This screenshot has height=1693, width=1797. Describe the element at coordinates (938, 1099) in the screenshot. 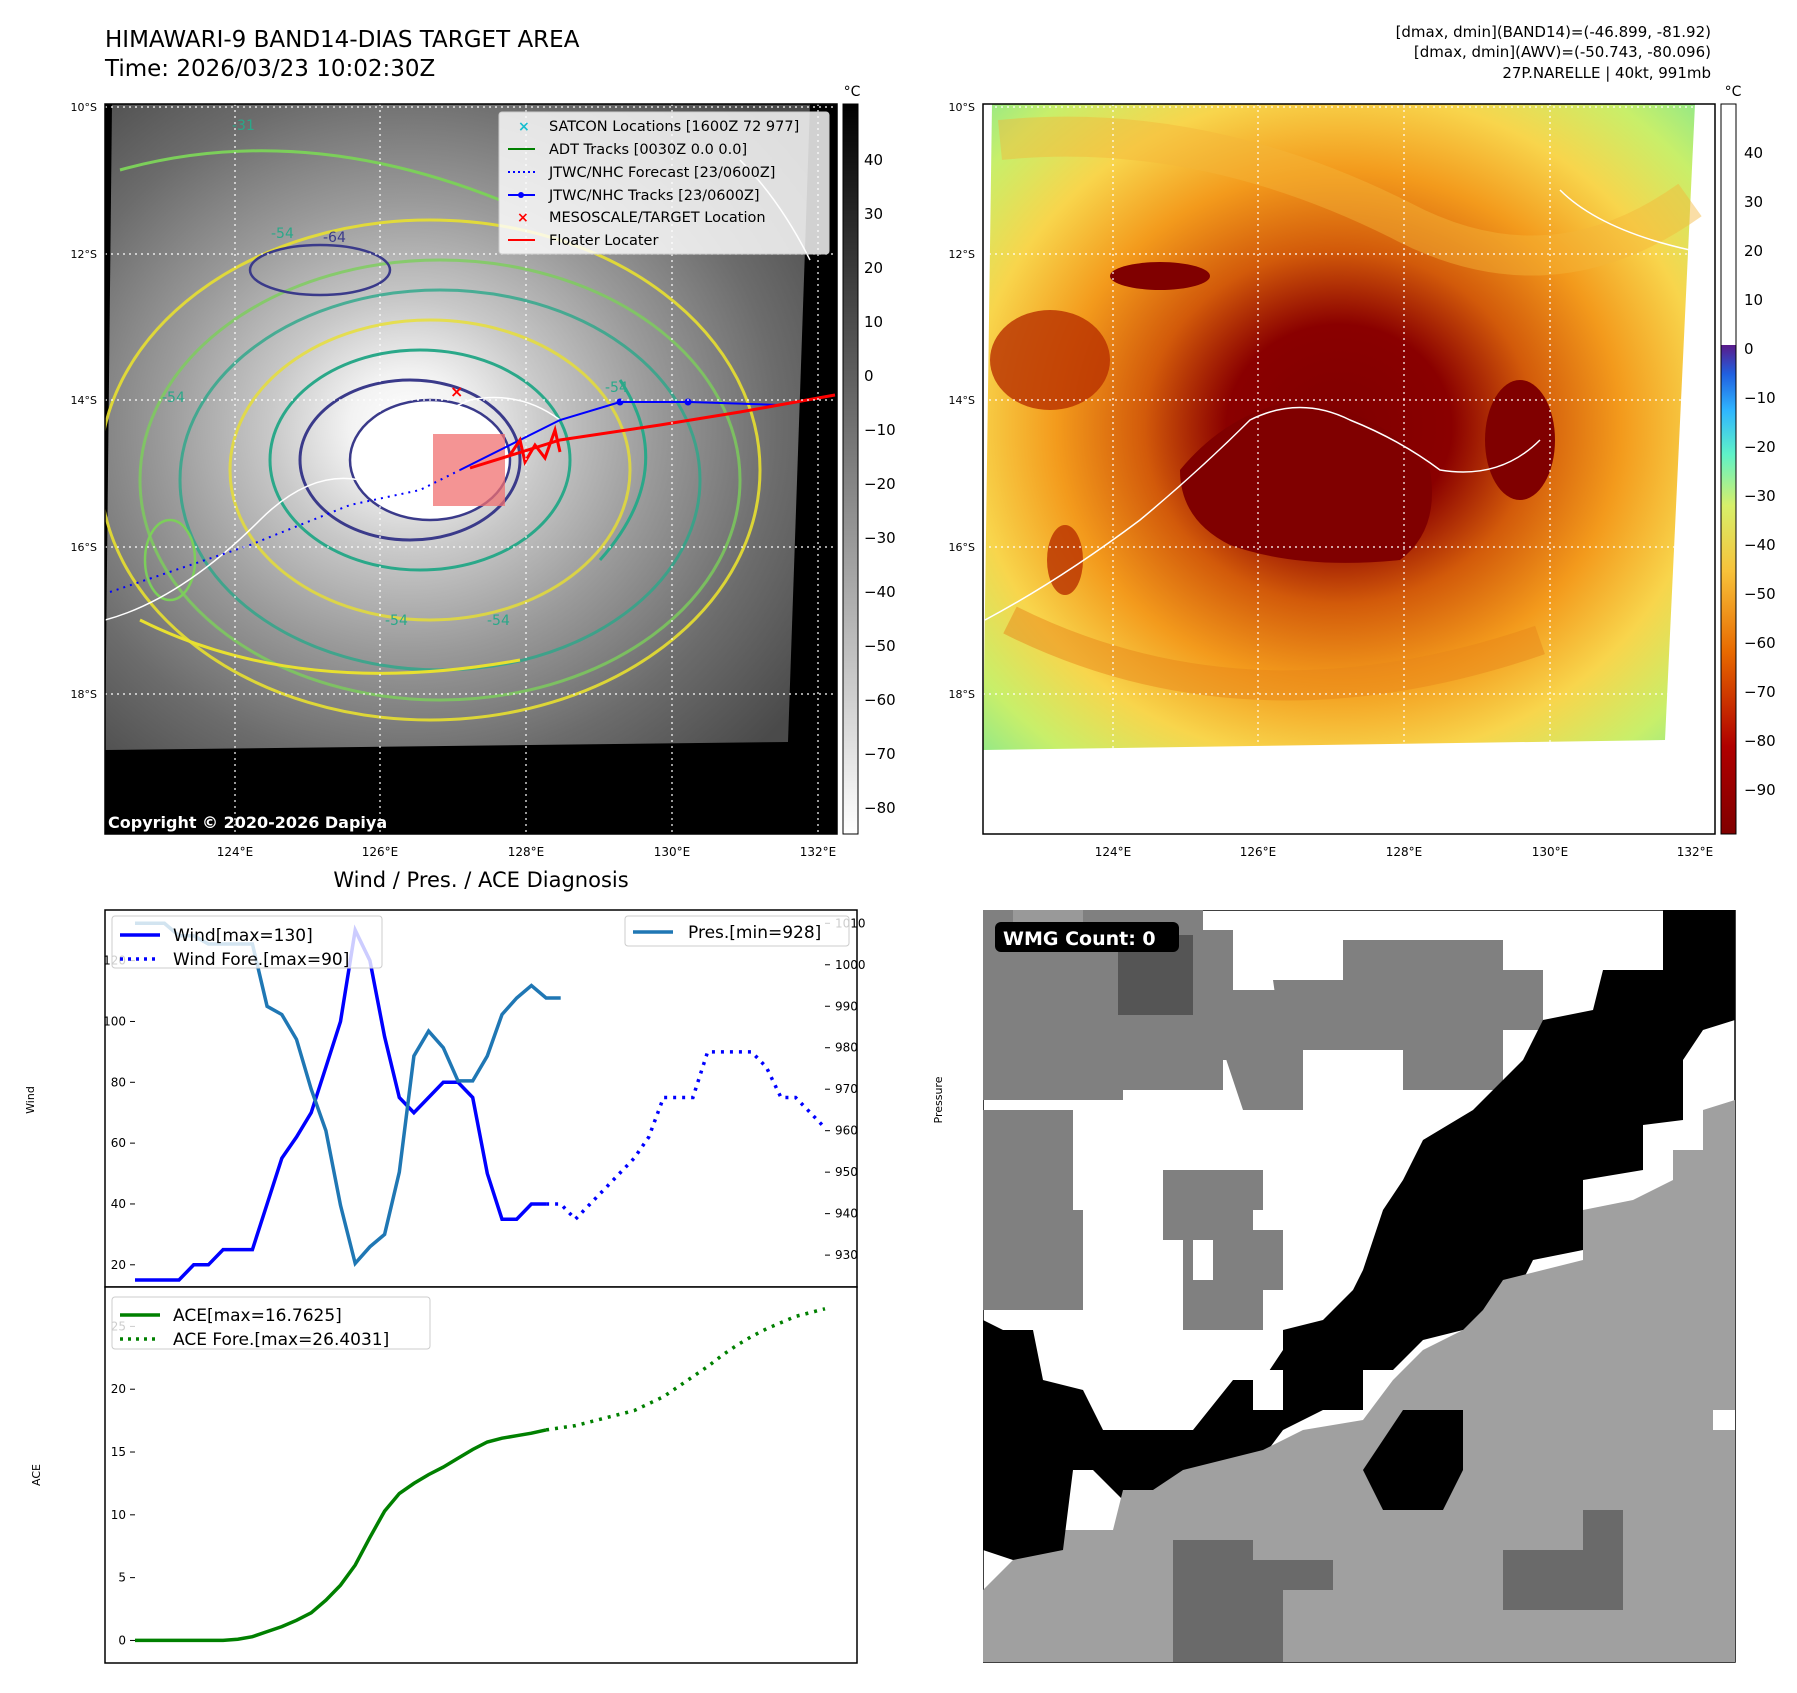

I see `pressure-axis-label: Pressure` at that location.